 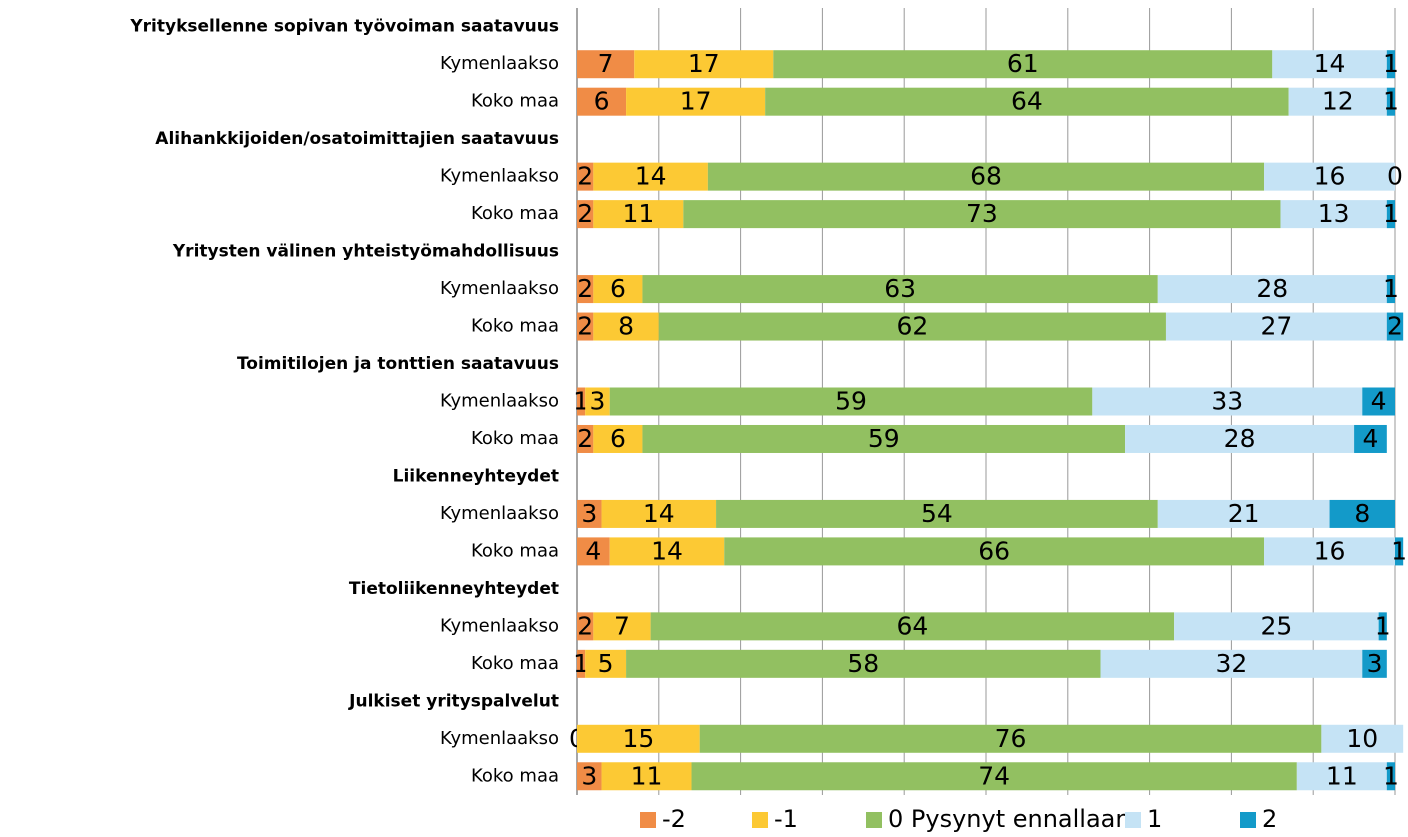 What do you see at coordinates (760, 820) in the screenshot?
I see `legend-swatch` at bounding box center [760, 820].